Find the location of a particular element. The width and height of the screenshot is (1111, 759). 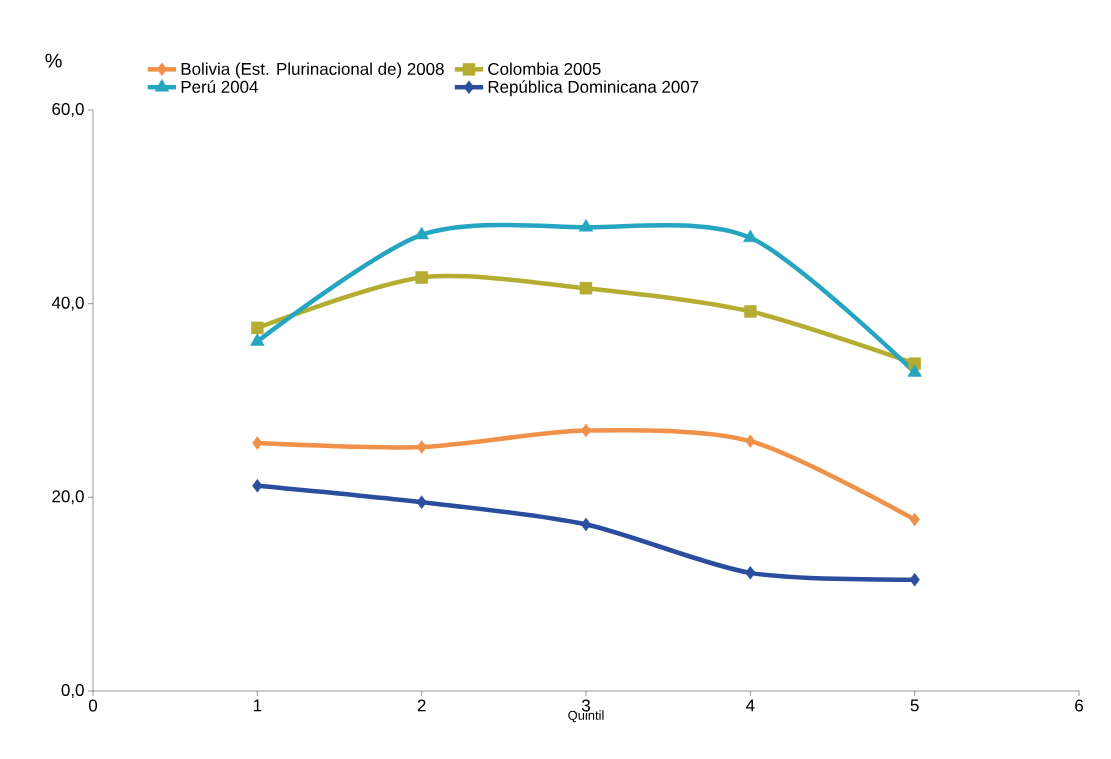

legend-label: Colombia 2005 is located at coordinates (544, 68).